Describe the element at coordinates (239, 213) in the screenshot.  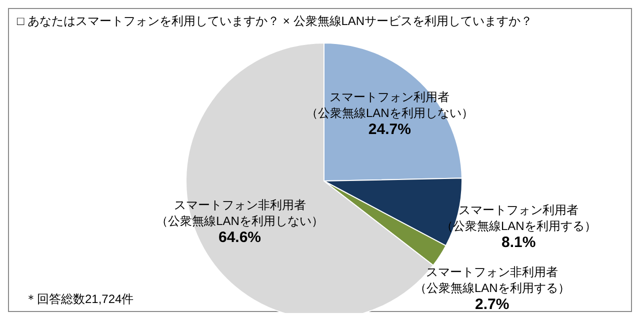
I see `slice-label: スマートフォン非利用者（公衆無線LANを利用しない）` at that location.